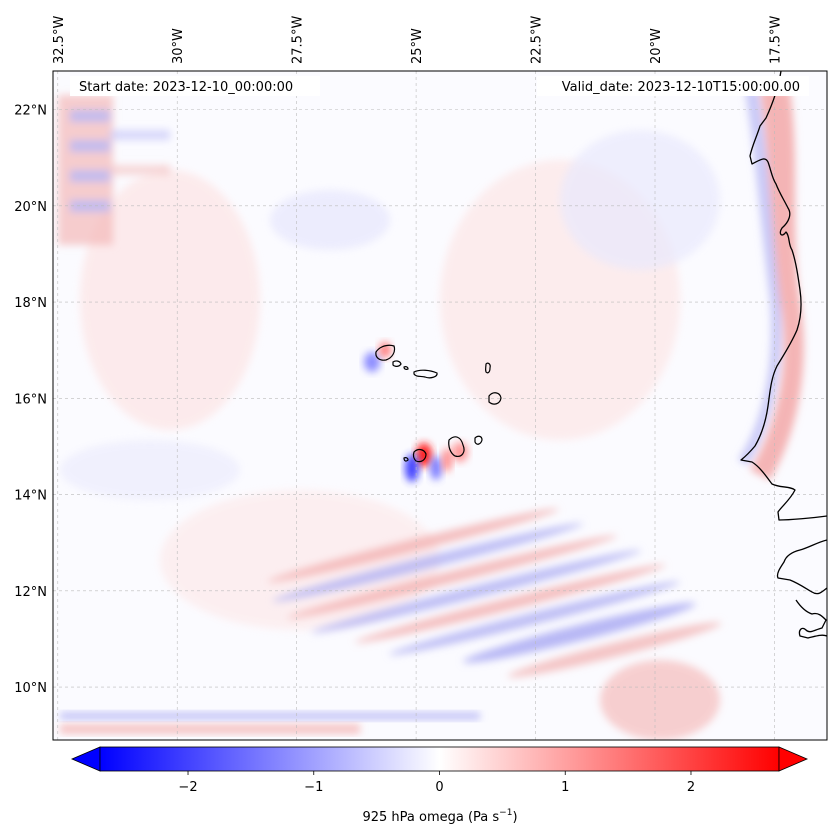 This screenshot has height=839, width=837. Describe the element at coordinates (30, 303) in the screenshot. I see `latitude-label: 18°N` at that location.